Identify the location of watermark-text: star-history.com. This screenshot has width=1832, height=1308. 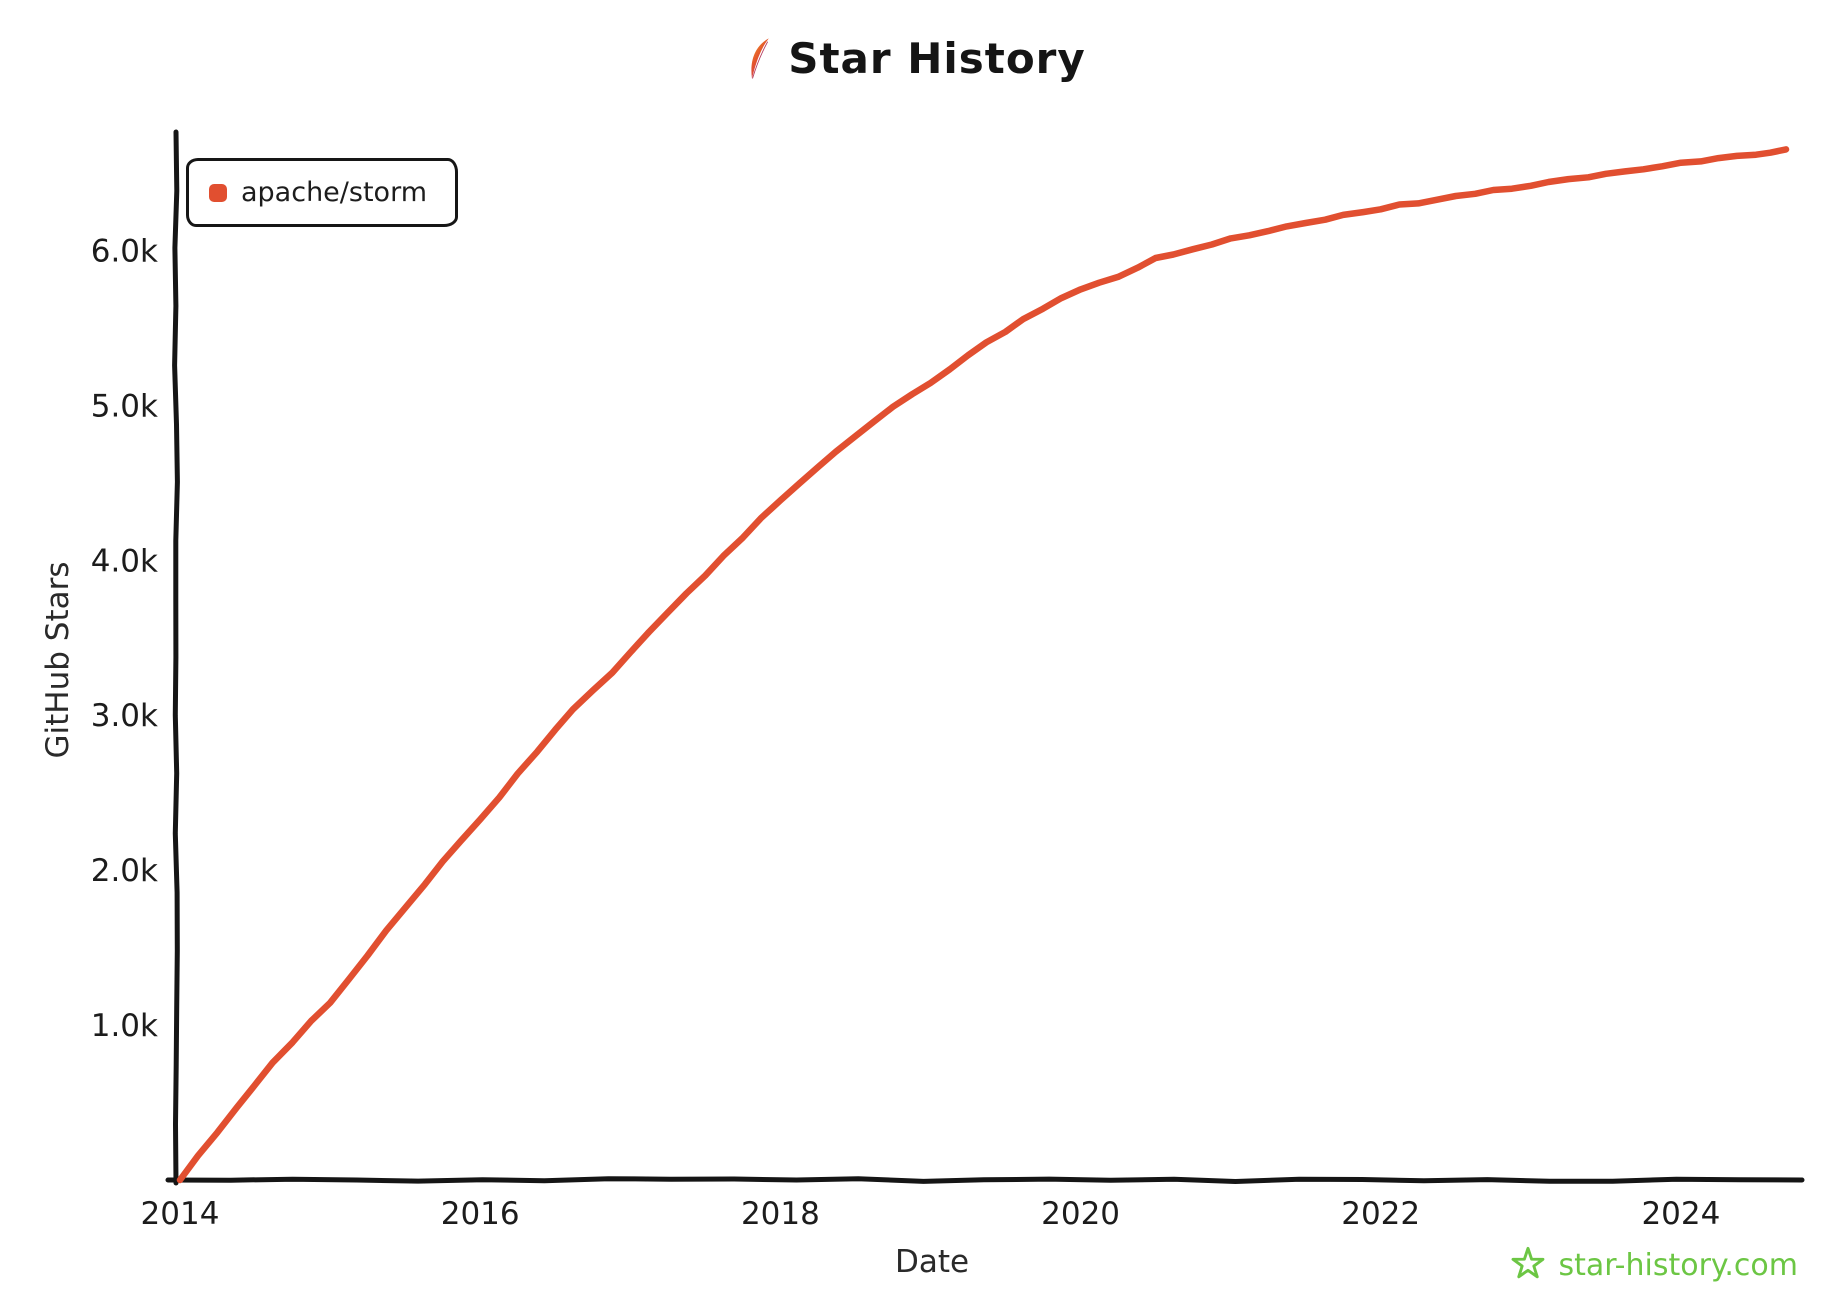
(1678, 1265).